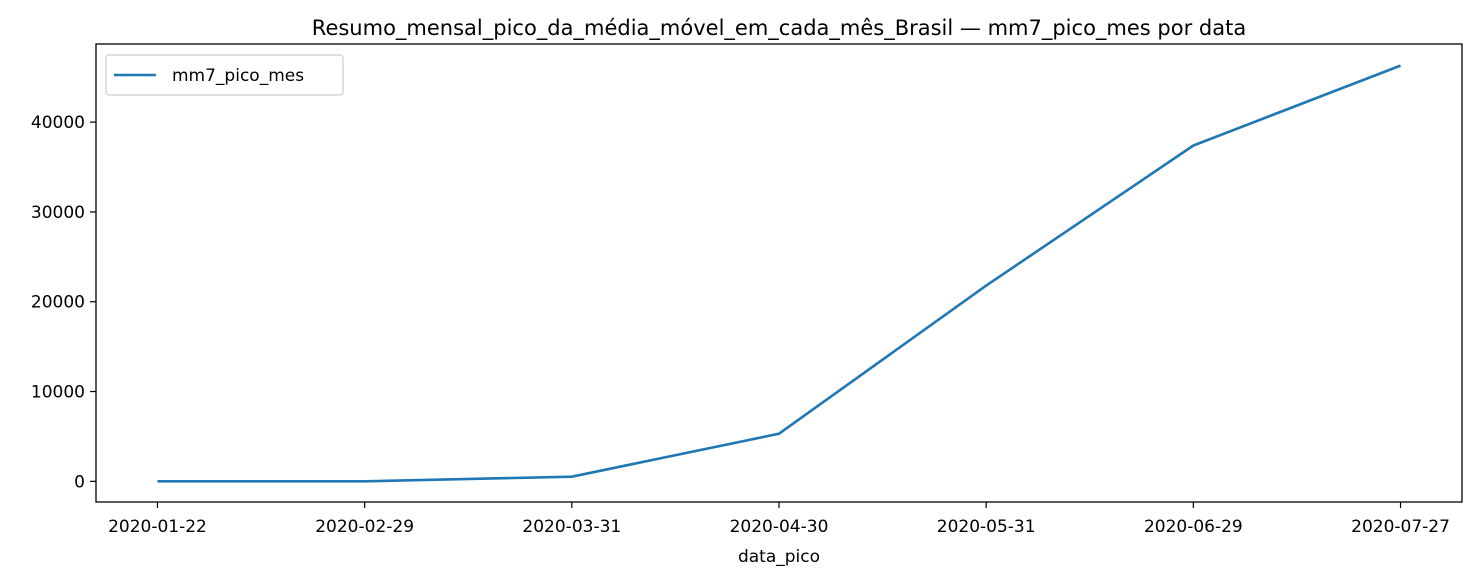 The height and width of the screenshot is (582, 1478). I want to click on y-tick-label: 40000, so click(58, 123).